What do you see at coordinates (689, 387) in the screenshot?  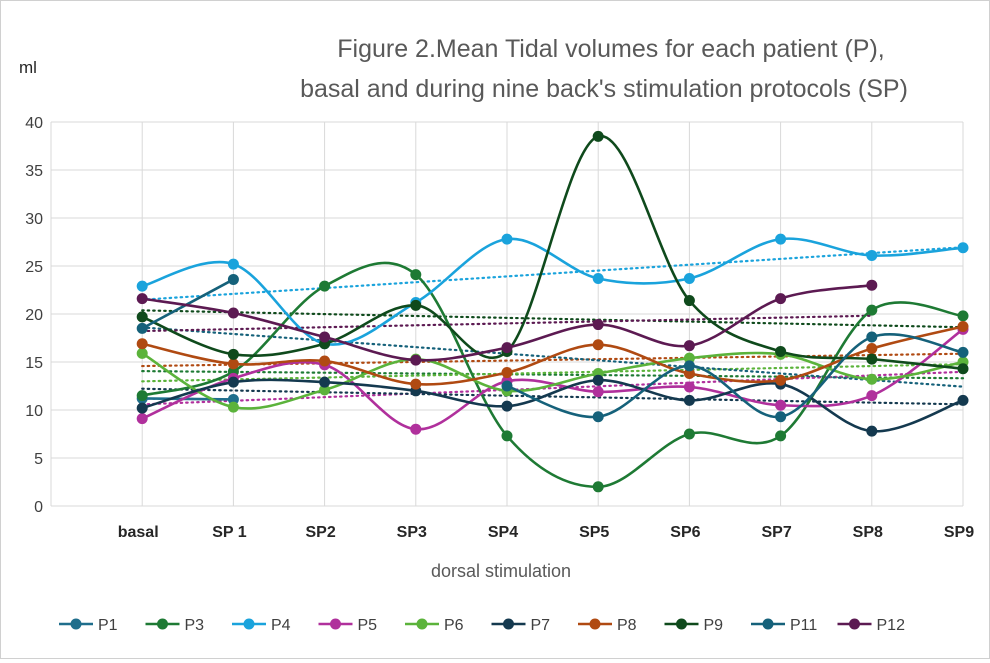 I see `data-point-p5-sp6` at bounding box center [689, 387].